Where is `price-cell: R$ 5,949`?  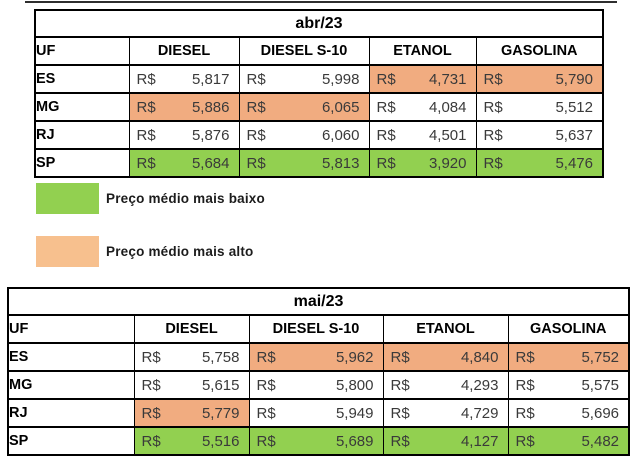 price-cell: R$ 5,949 is located at coordinates (316, 413).